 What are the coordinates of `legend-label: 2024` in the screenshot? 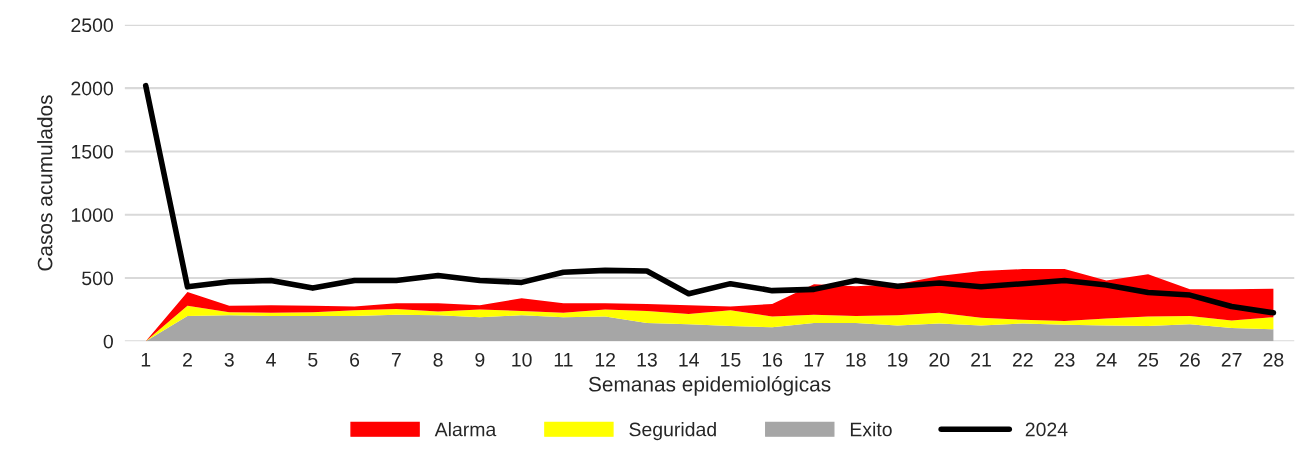 It's located at (1046, 429).